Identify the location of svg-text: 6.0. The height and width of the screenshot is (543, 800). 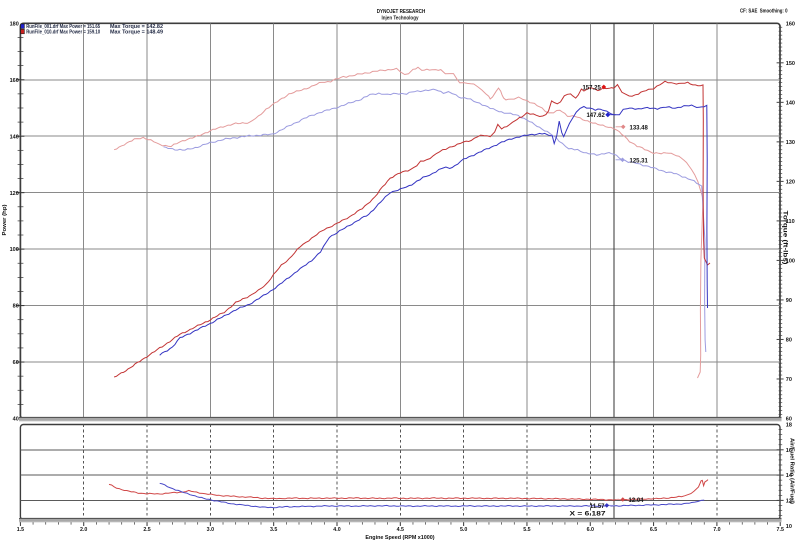
(590, 530).